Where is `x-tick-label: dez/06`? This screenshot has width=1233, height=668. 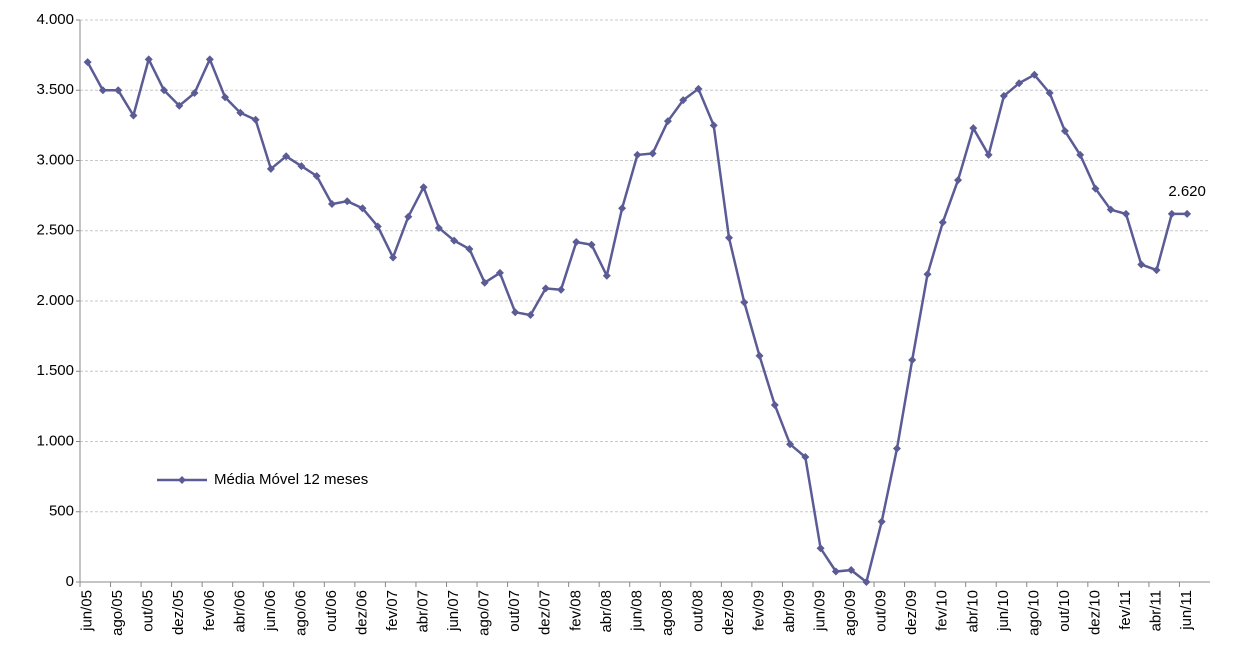 x-tick-label: dez/06 is located at coordinates (361, 612).